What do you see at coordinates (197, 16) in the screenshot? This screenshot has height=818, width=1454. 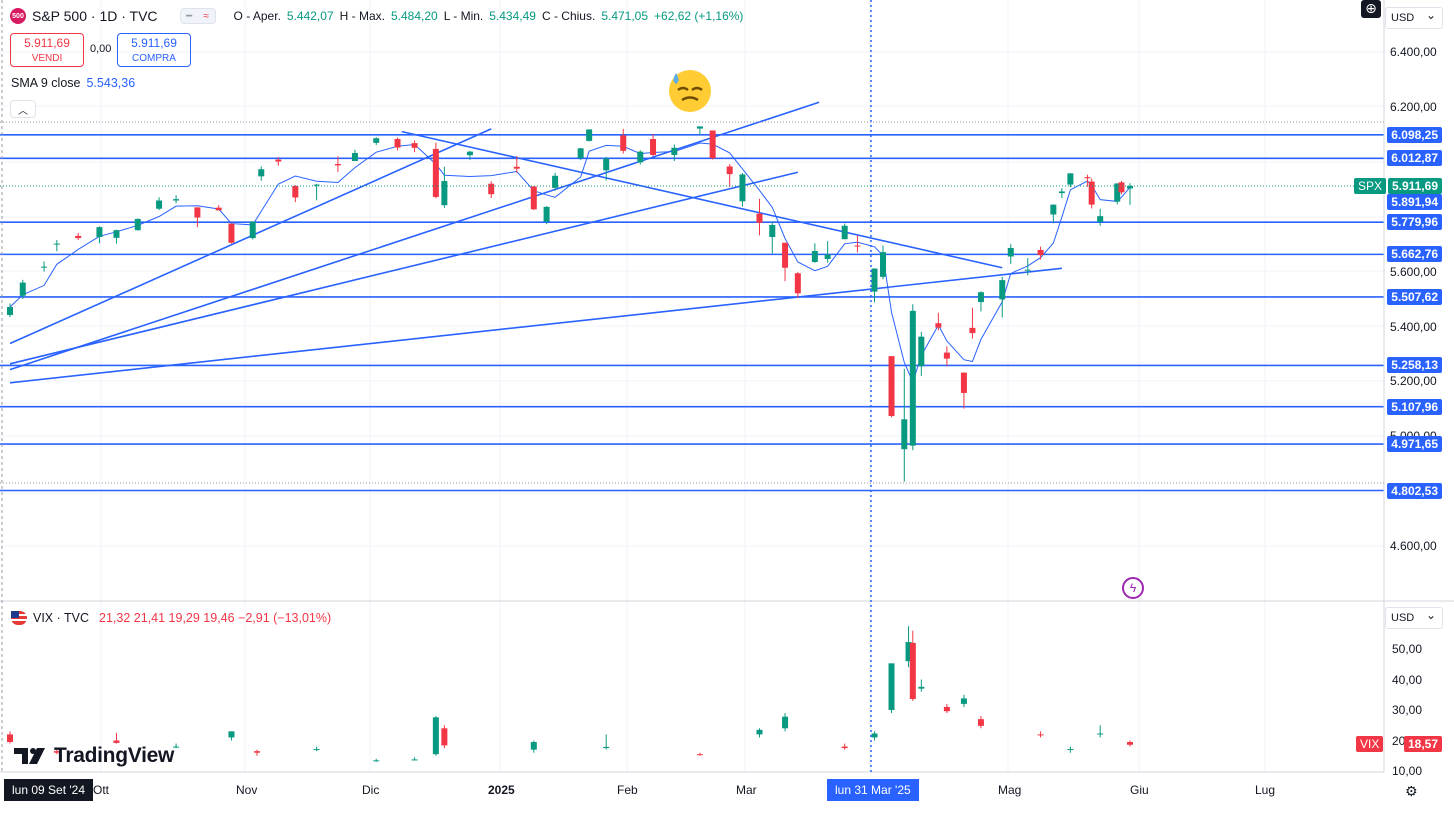 I see `symbol-tools-button: ━ ≈` at bounding box center [197, 16].